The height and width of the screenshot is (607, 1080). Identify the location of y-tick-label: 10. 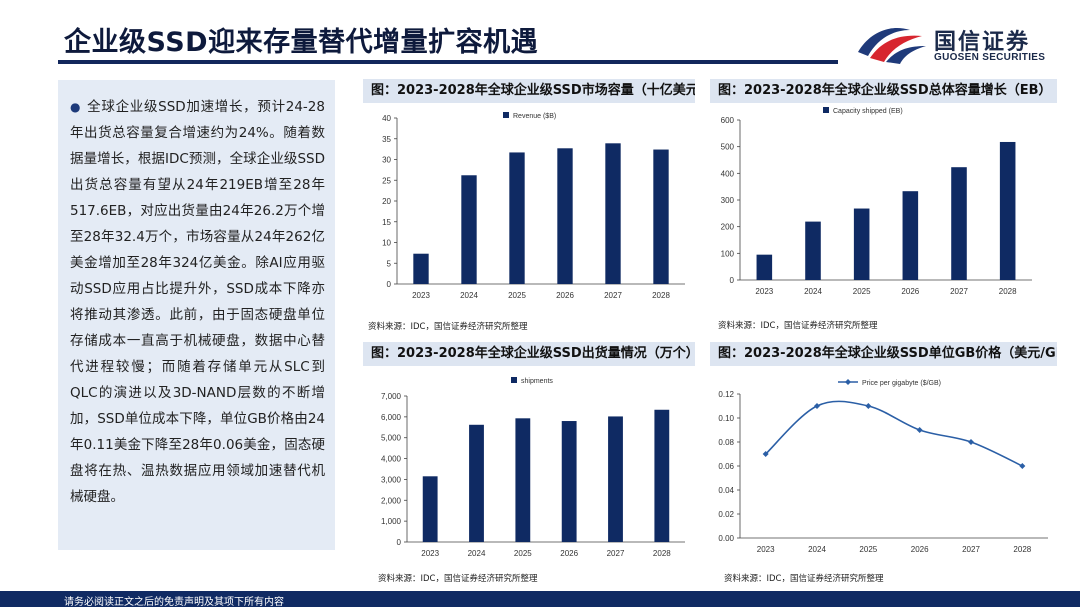
(386, 243).